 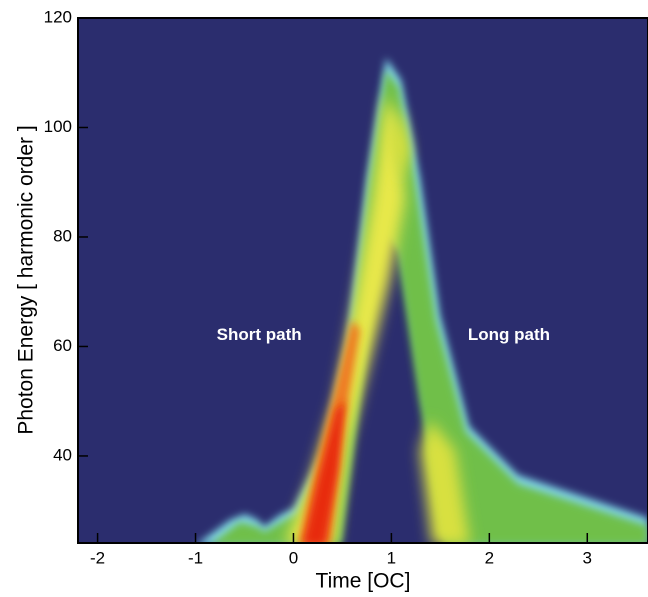 I want to click on y-tick-label: 100, so click(x=58, y=126).